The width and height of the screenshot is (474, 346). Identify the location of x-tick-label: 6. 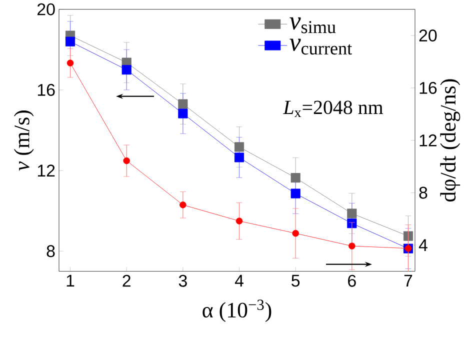
(352, 280).